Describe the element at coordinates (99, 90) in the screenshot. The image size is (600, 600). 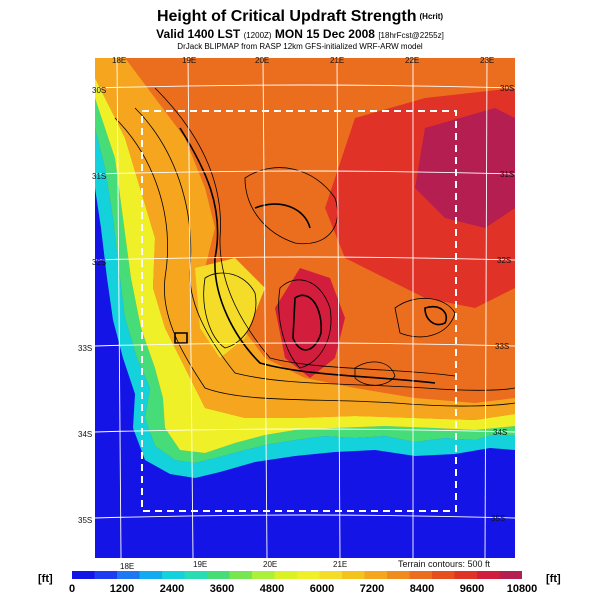
I see `lat-left-30: 30S` at that location.